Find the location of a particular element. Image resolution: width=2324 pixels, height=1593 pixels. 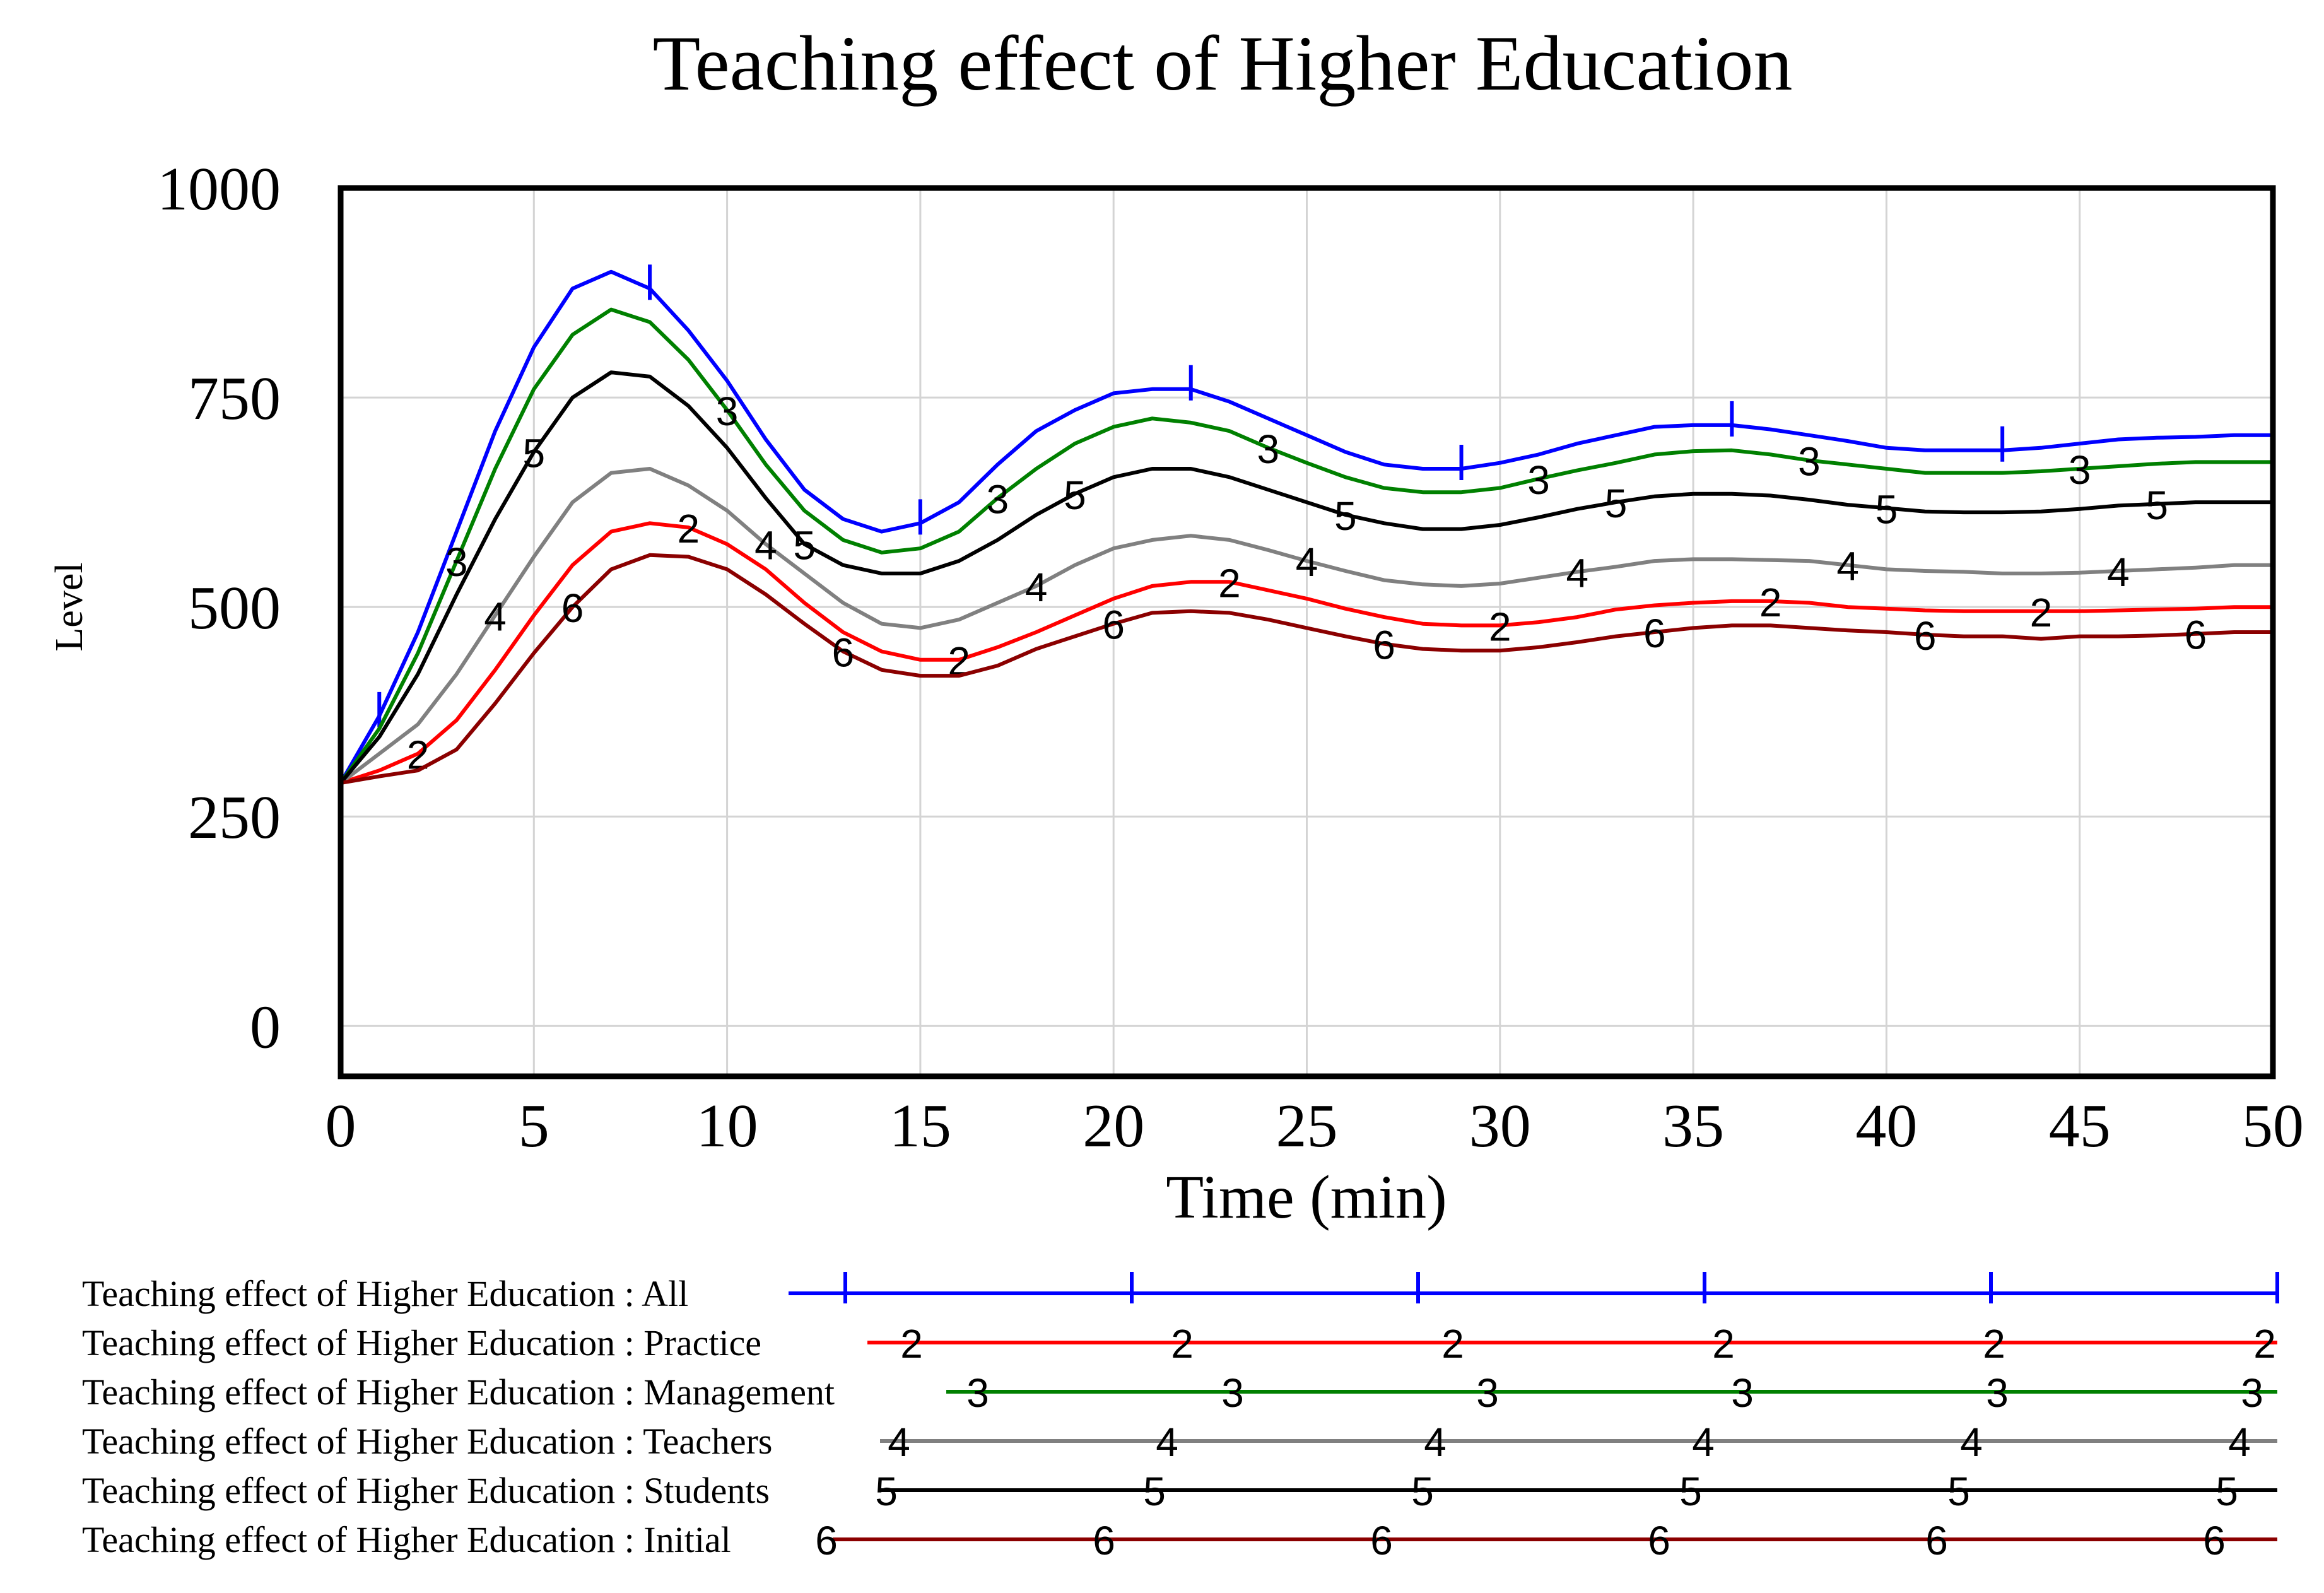

y-axis-label: Level is located at coordinates (69, 606).